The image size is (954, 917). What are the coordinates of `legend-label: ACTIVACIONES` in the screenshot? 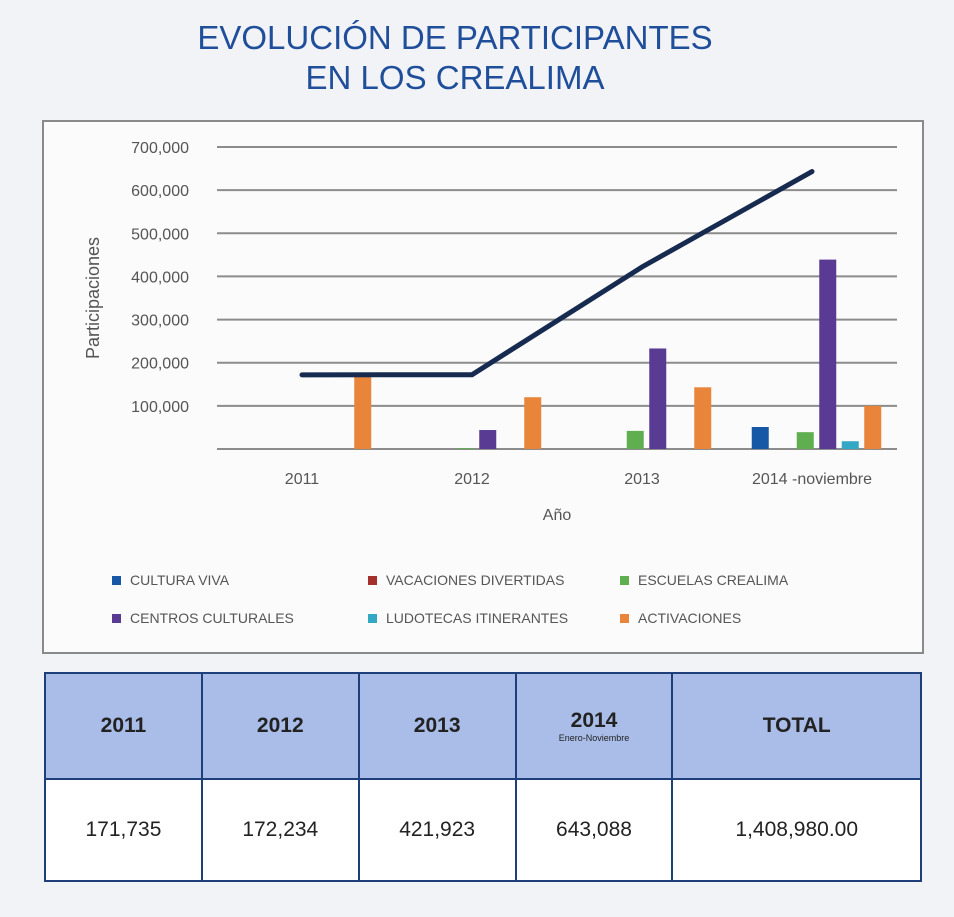 It's located at (690, 618).